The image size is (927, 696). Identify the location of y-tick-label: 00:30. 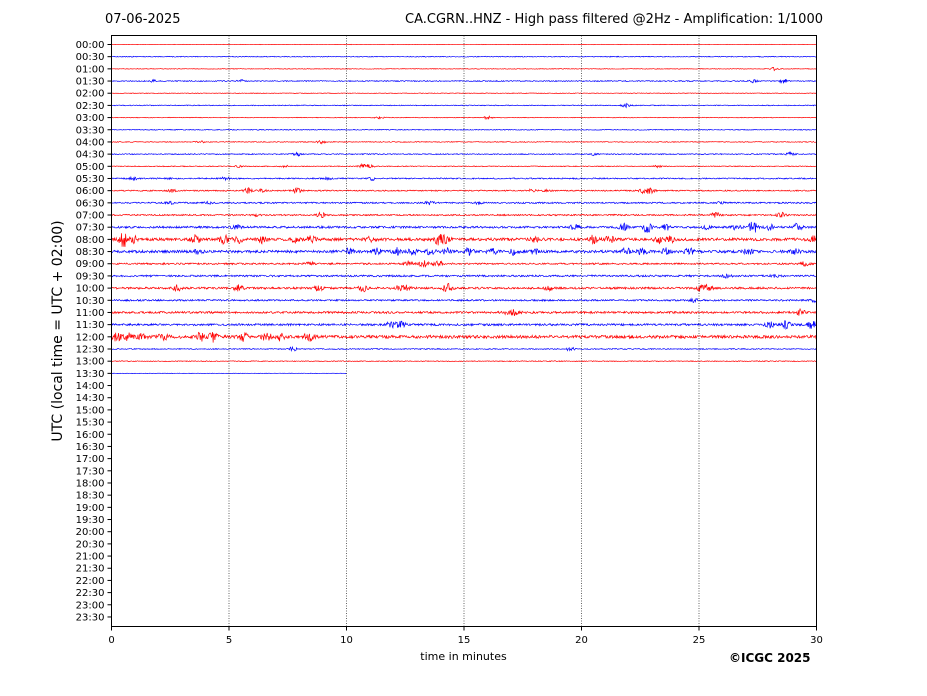
(90, 57).